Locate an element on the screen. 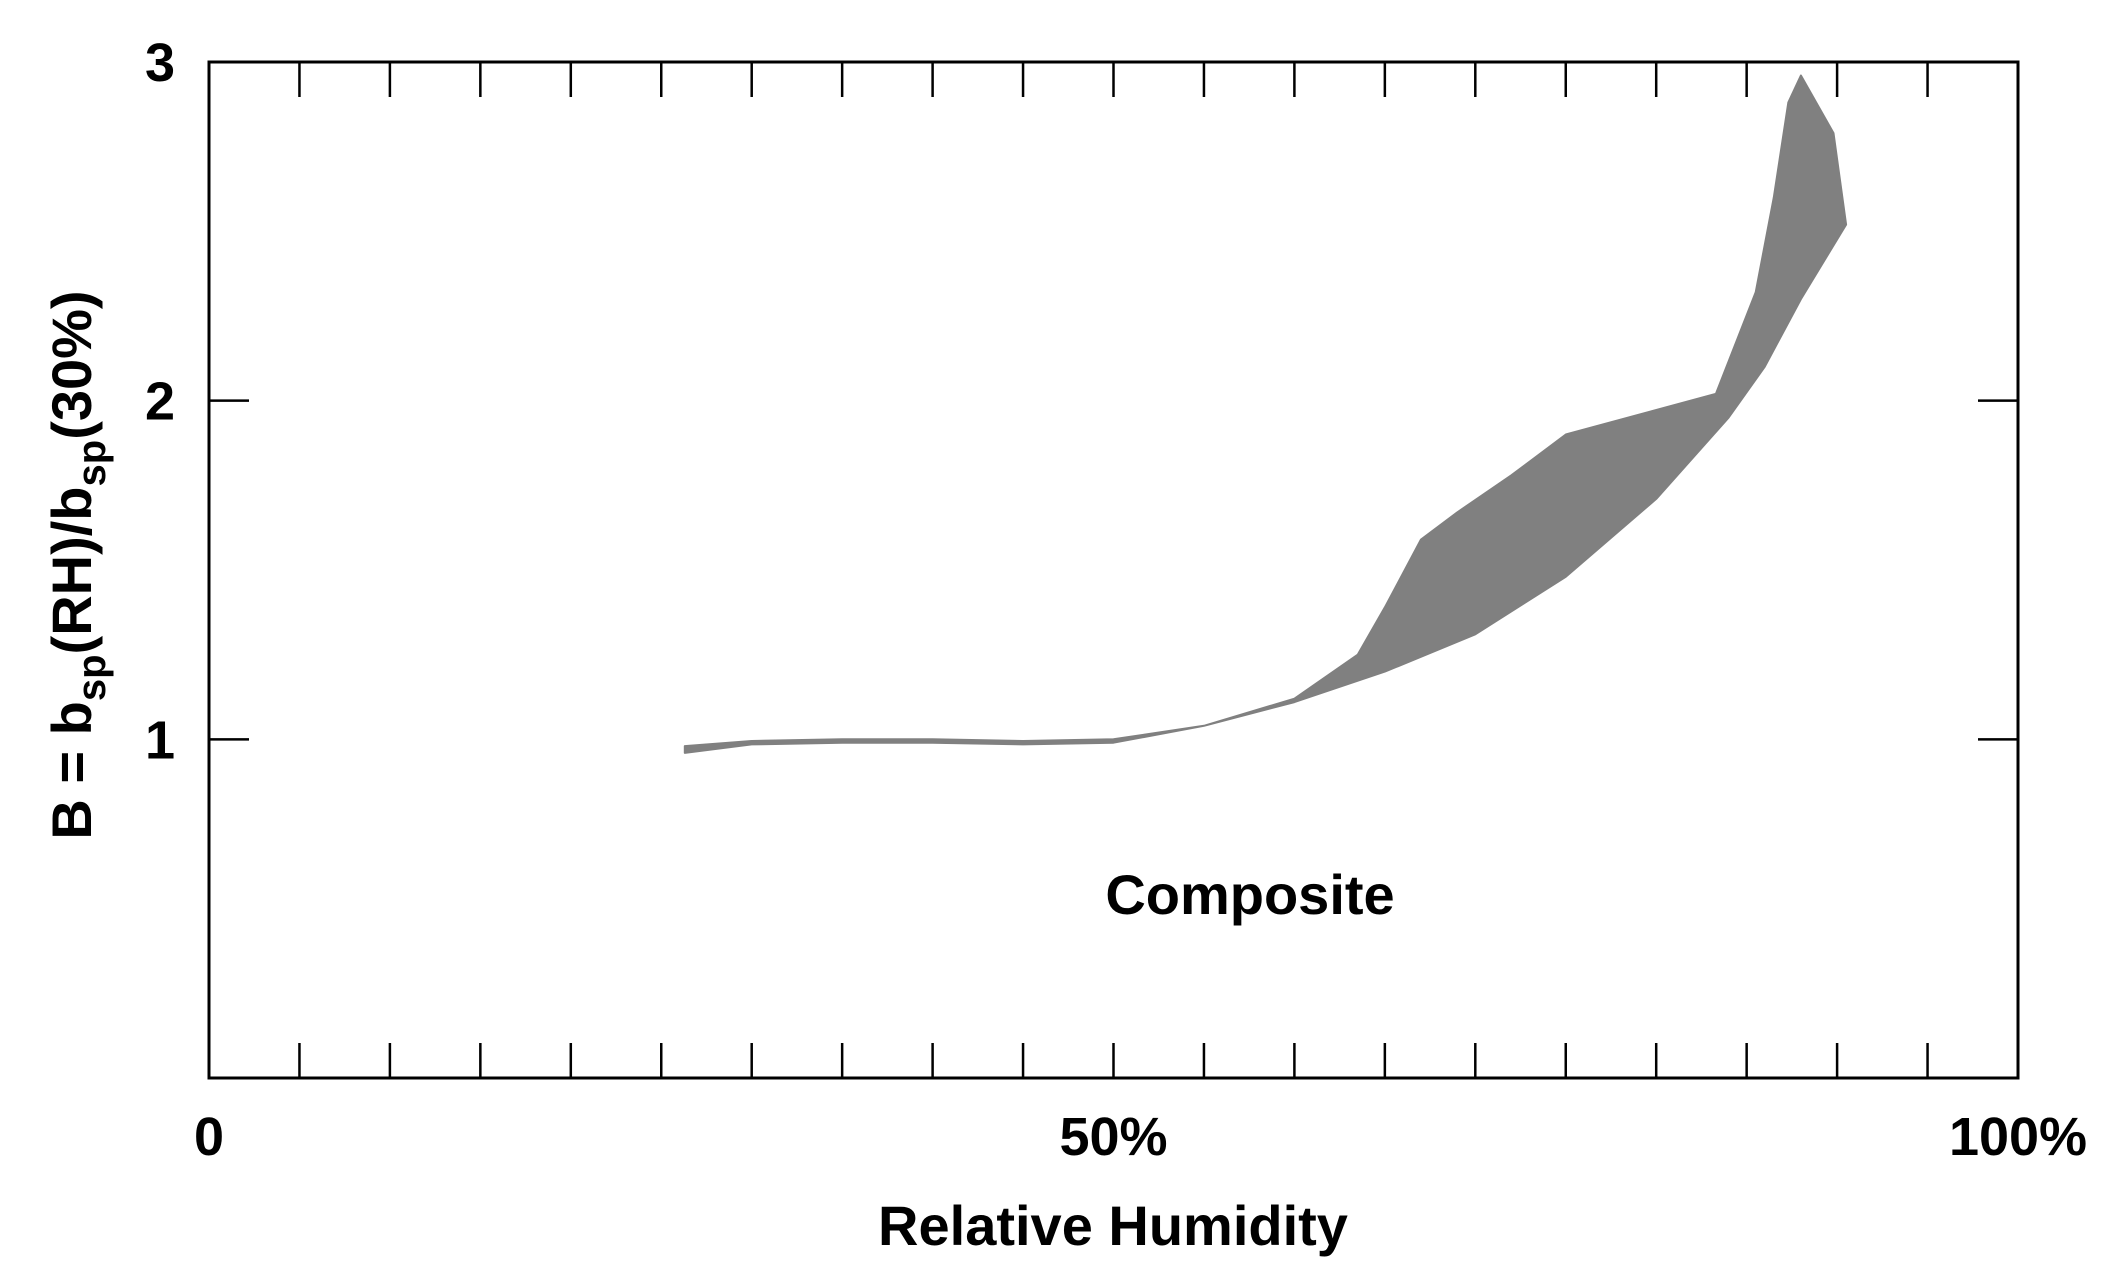 This screenshot has width=2115, height=1287. x-axis-title: Relative Humidity is located at coordinates (1113, 1225).